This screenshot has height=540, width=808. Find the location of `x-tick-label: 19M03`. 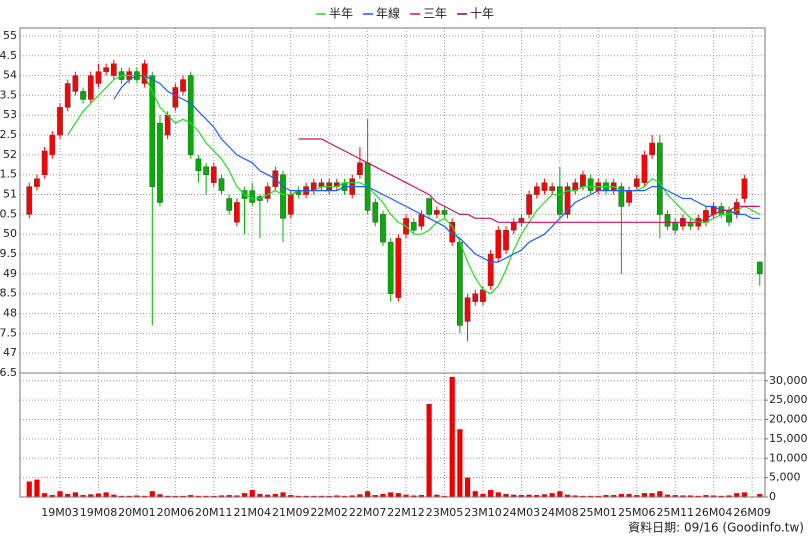

x-tick-label: 19M03 is located at coordinates (60, 512).